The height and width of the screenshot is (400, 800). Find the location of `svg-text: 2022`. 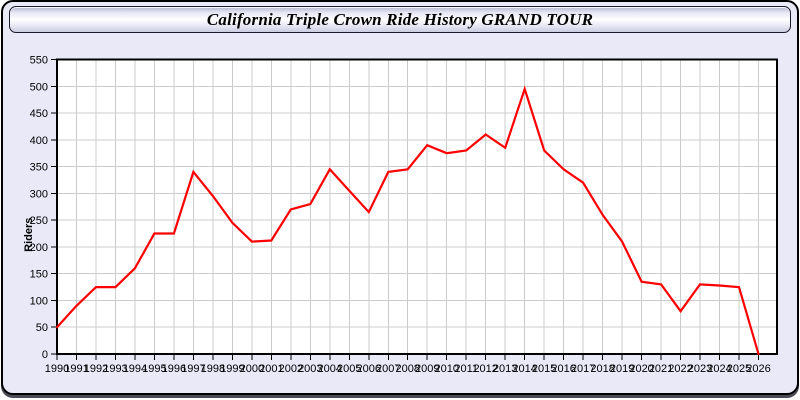

svg-text: 2022 is located at coordinates (680, 369).